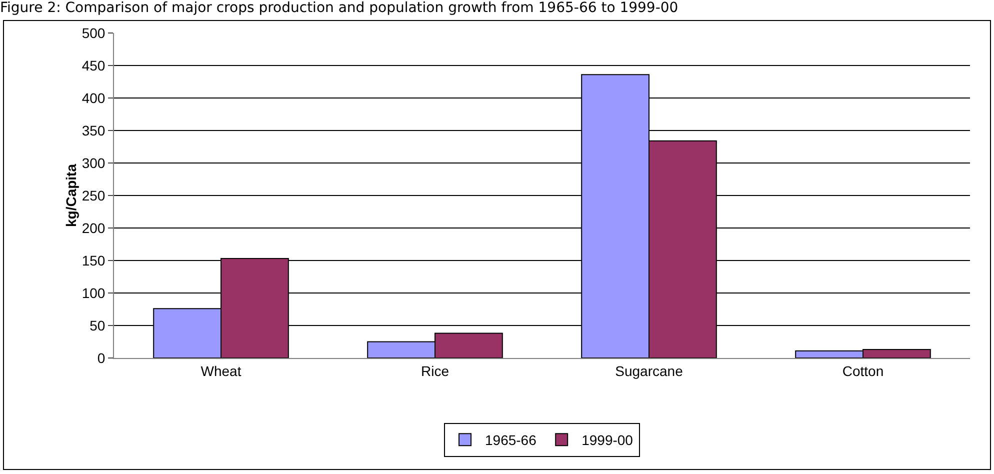  I want to click on y-tick-label: 50, so click(98, 325).